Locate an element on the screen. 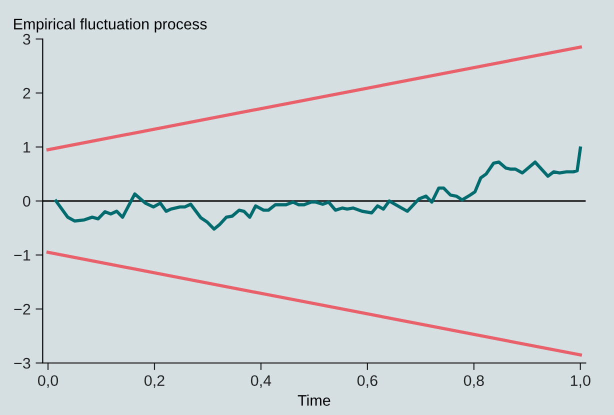  x-tick-label: 0,4 is located at coordinates (261, 381).